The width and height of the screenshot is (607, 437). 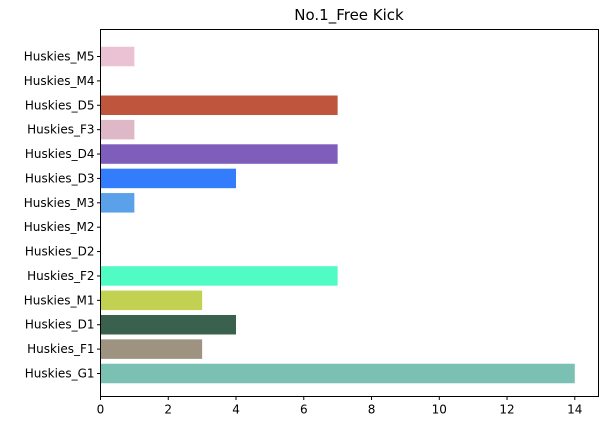 What do you see at coordinates (59, 57) in the screenshot?
I see `y-tick-label: Huskies_M5` at bounding box center [59, 57].